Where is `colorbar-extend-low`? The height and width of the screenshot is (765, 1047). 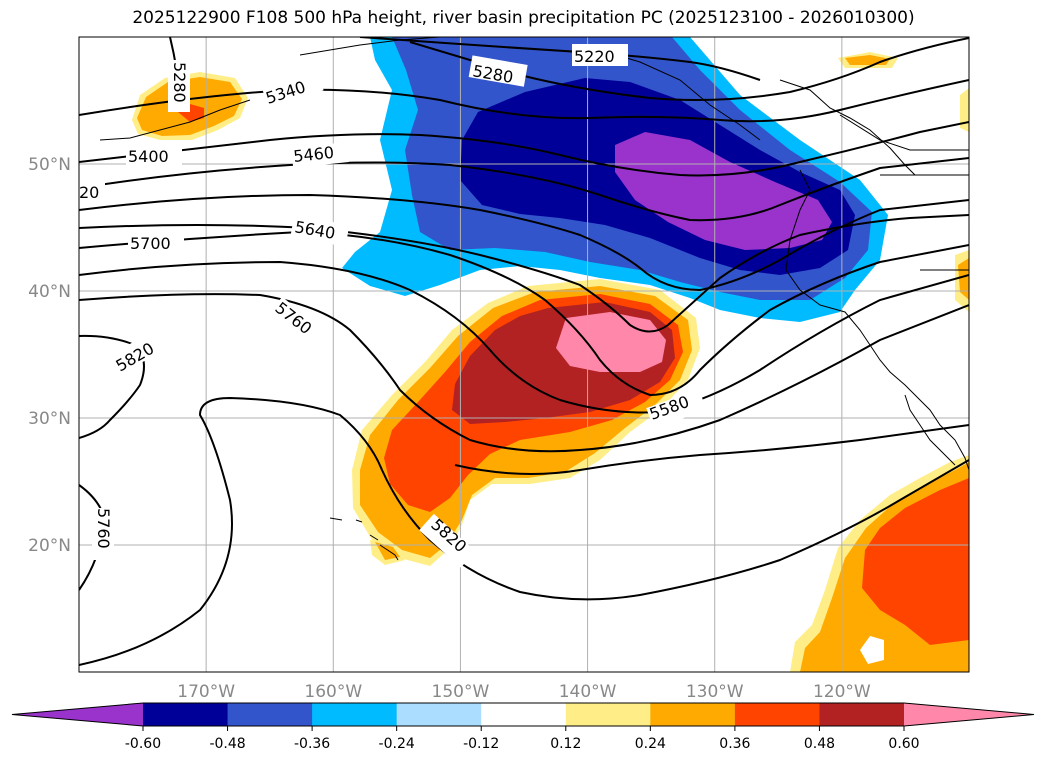
colorbar-extend-low is located at coordinates (77, 714).